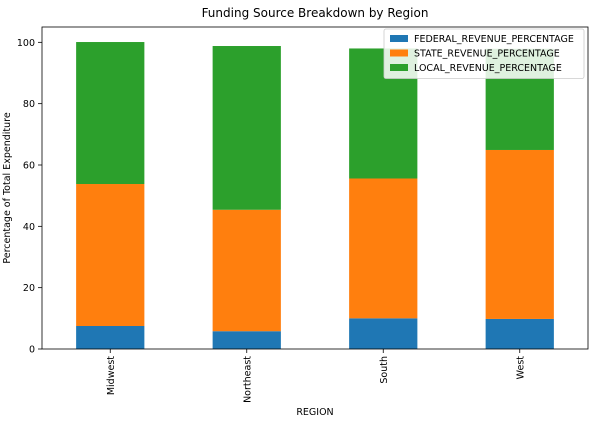 The width and height of the screenshot is (594, 421). I want to click on bar-northeast-federal, so click(246, 340).